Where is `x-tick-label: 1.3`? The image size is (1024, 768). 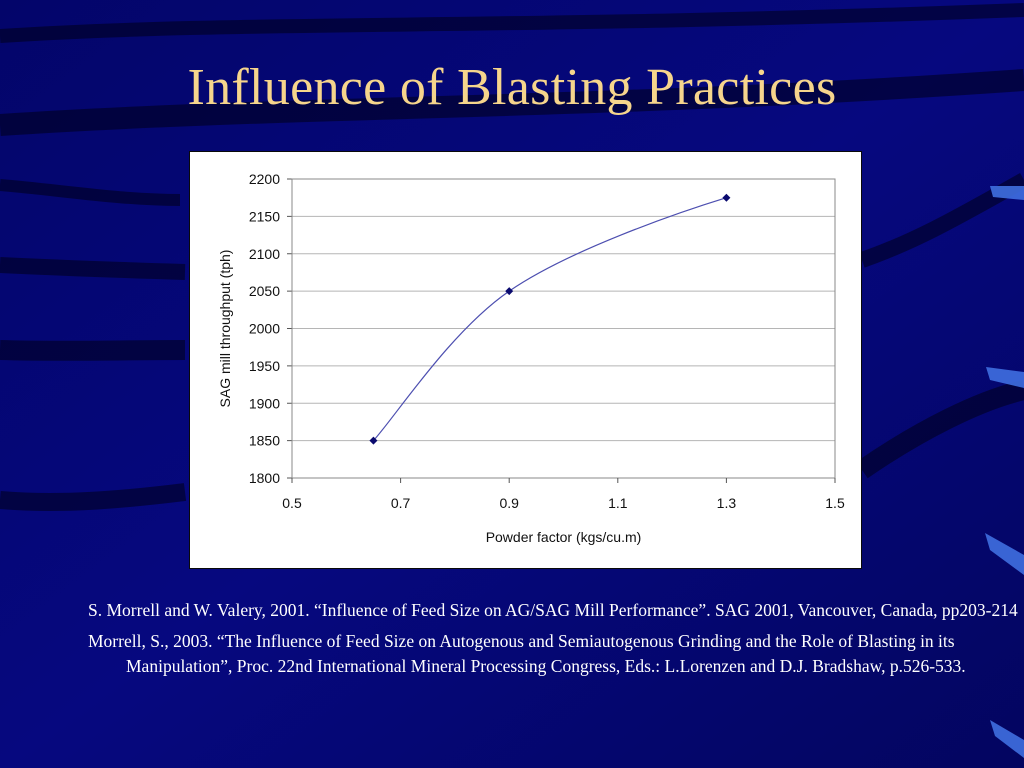 x-tick-label: 1.3 is located at coordinates (727, 503).